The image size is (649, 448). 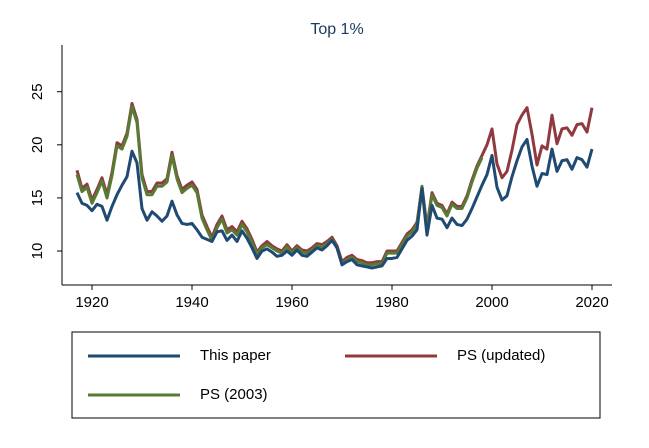 I want to click on x-tick-label: 2000, so click(x=491, y=302).